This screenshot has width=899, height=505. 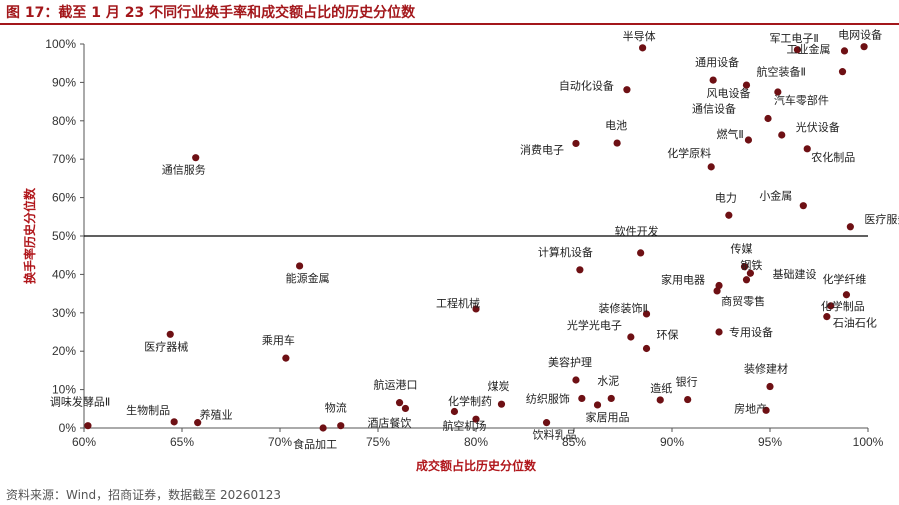 What do you see at coordinates (860, 35) in the screenshot?
I see `point-label: 电网设备` at bounding box center [860, 35].